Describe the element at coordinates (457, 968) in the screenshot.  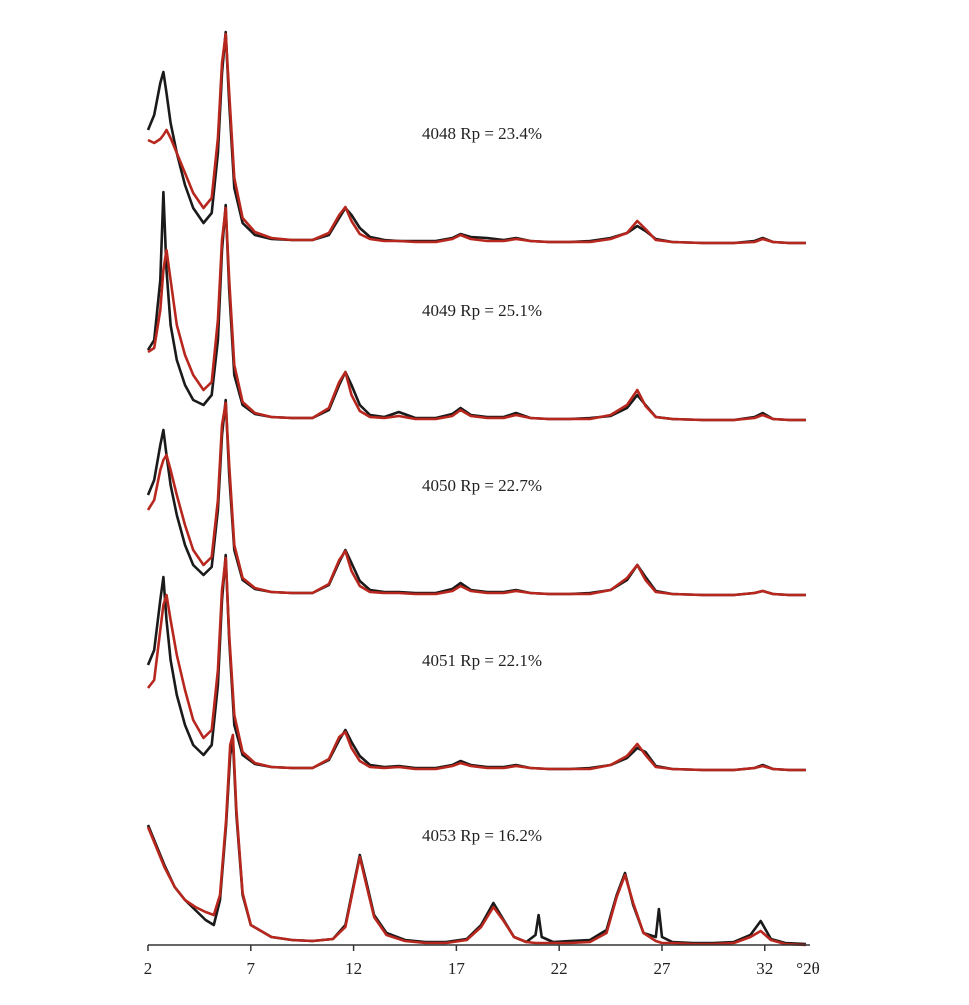
I see `x-tick-label: 17` at that location.